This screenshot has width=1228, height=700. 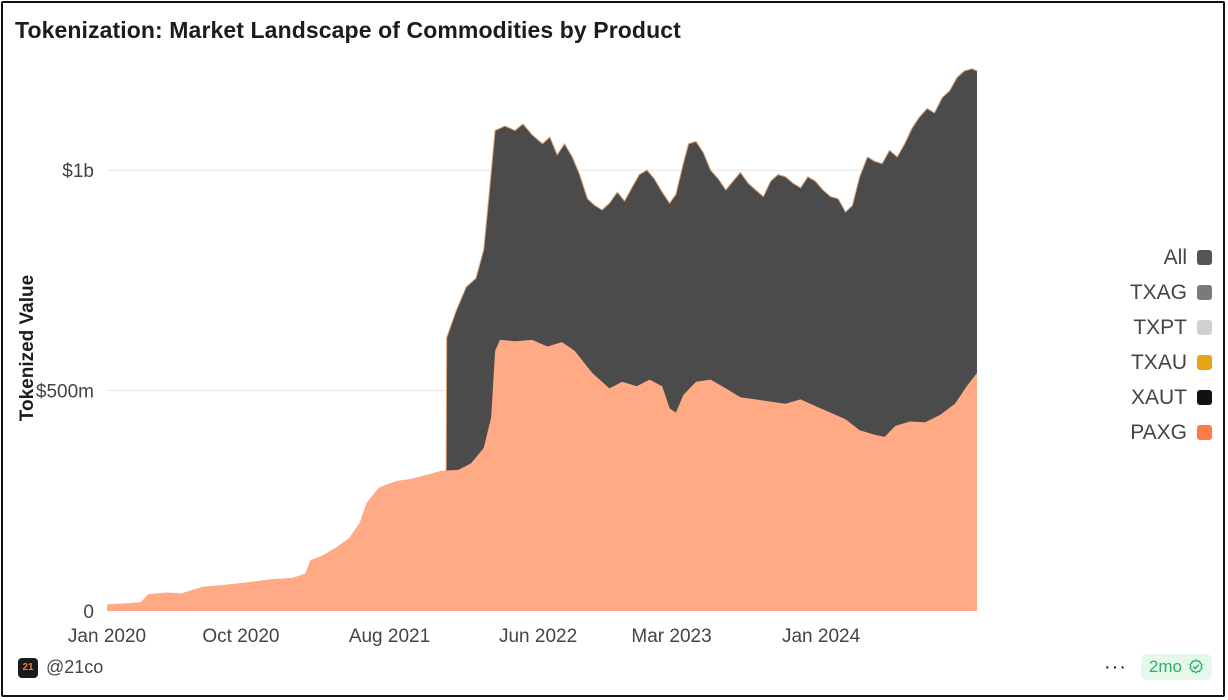 What do you see at coordinates (1165, 666) in the screenshot?
I see `freshness-label: 2mo` at bounding box center [1165, 666].